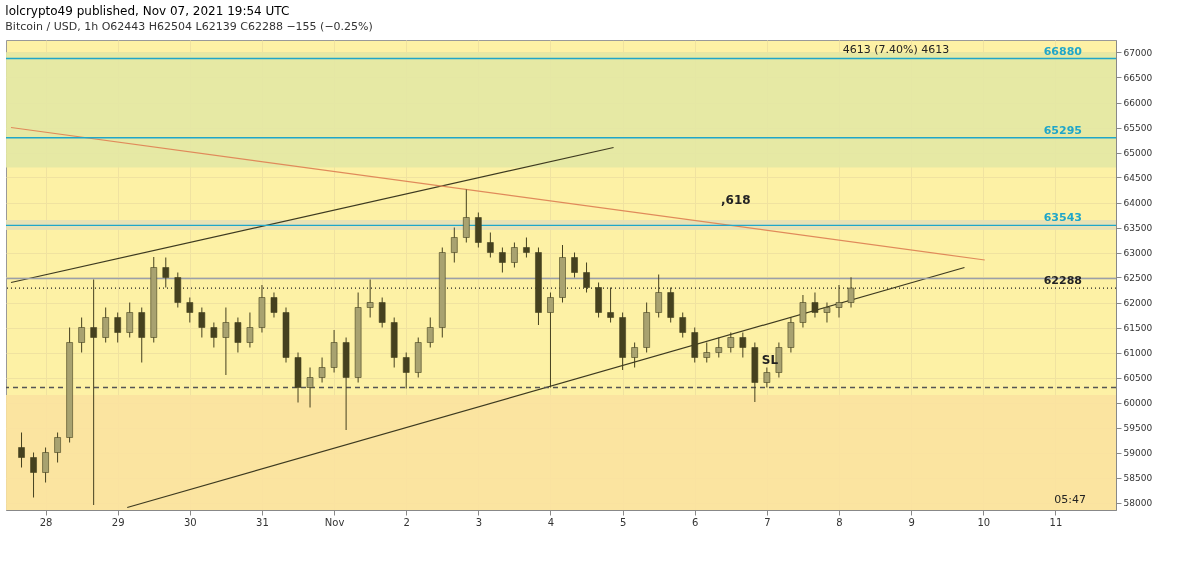  What do you see at coordinates (623, 522) in the screenshot?
I see `x-tick-label: 5` at bounding box center [623, 522].